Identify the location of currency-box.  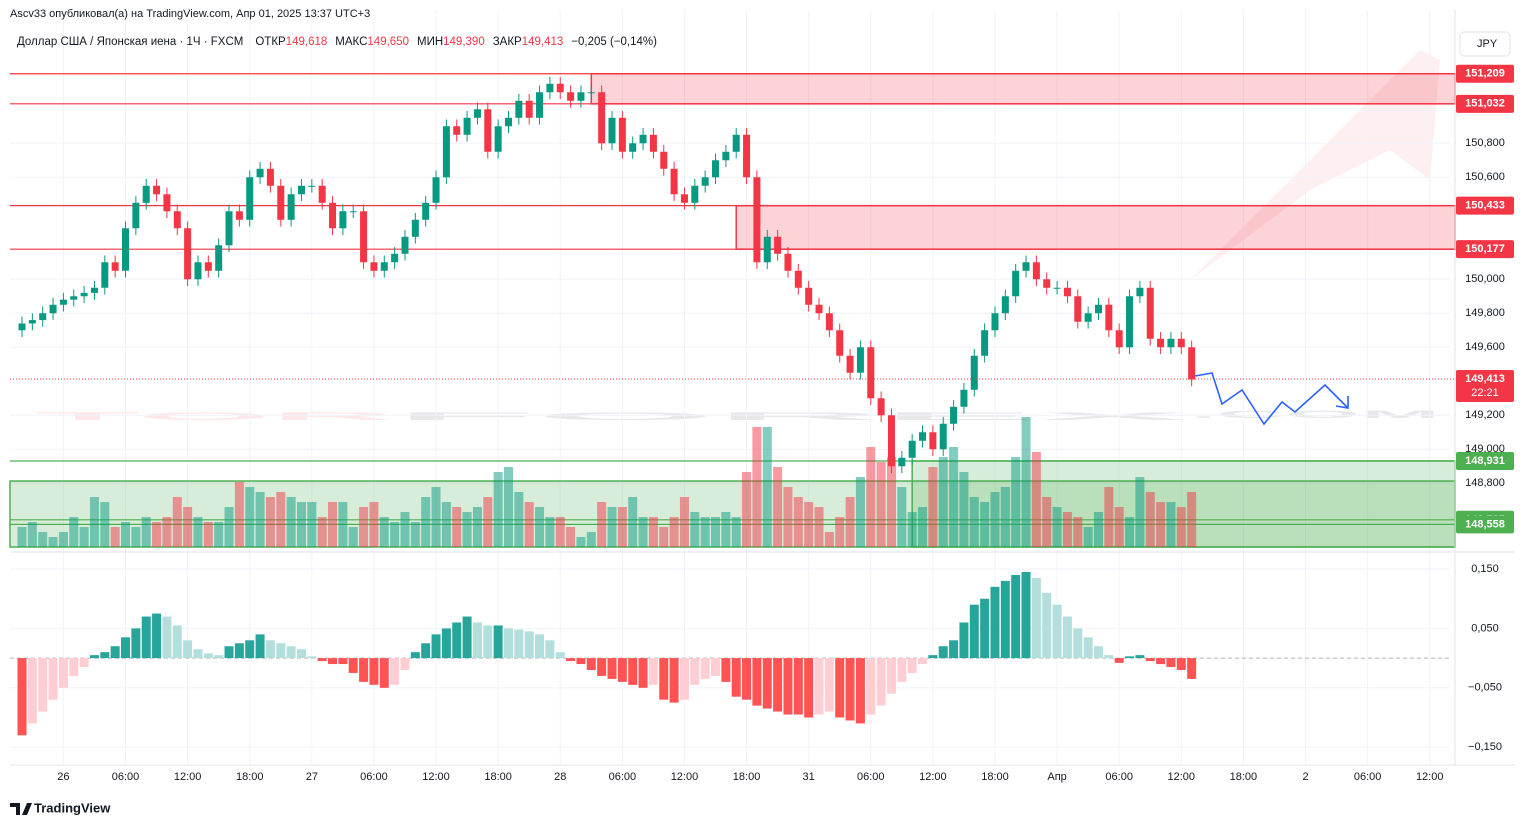
(1485, 44).